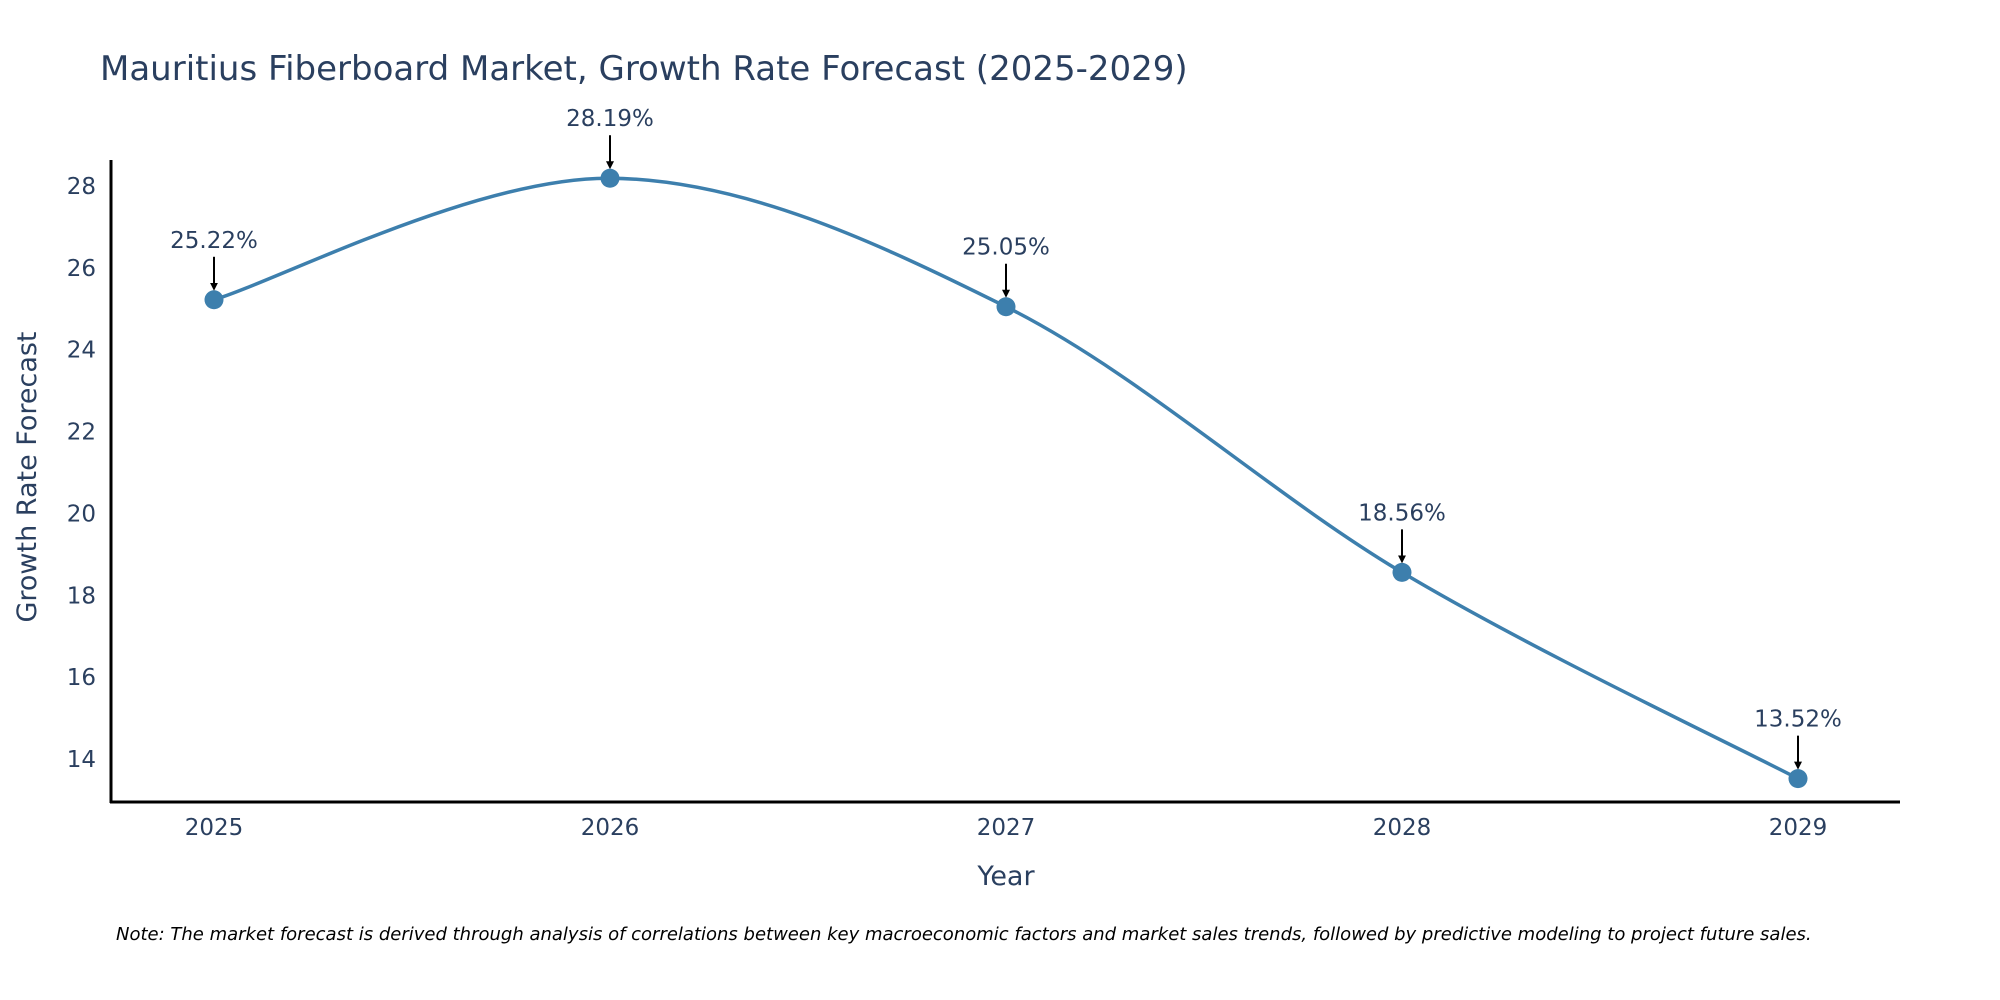  What do you see at coordinates (1798, 828) in the screenshot?
I see `x-tick-label: 2029` at bounding box center [1798, 828].